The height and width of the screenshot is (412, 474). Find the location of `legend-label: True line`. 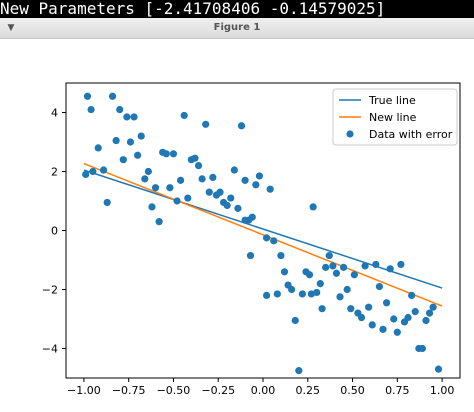

legend-label: True line is located at coordinates (392, 100).